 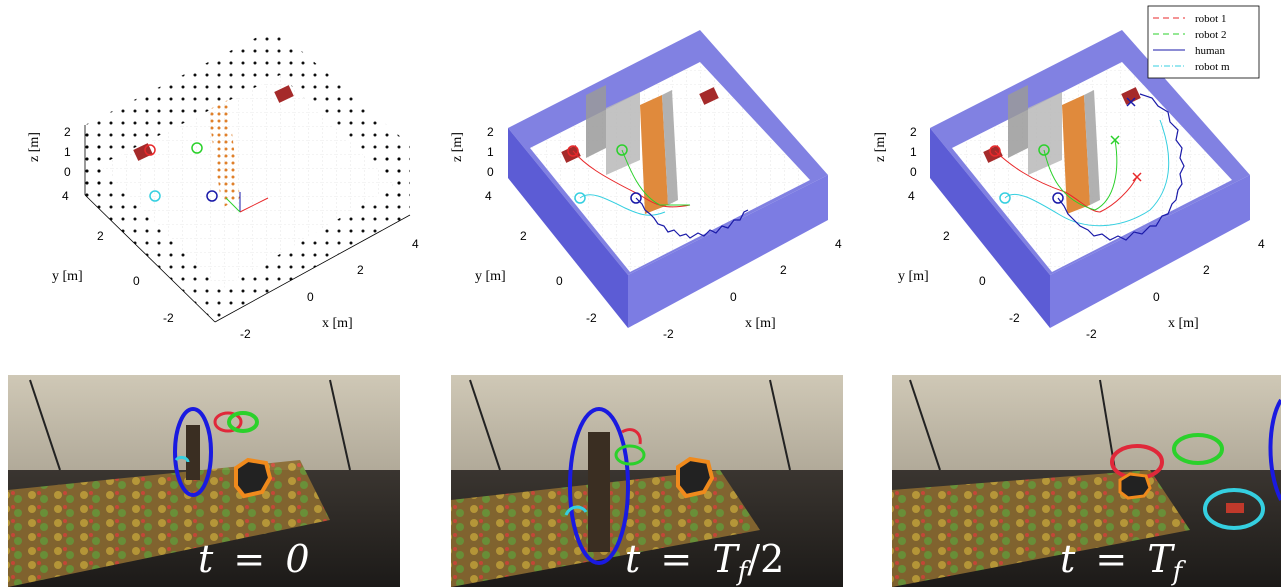 What do you see at coordinates (1115, 140) in the screenshot?
I see `robot2-end-marker` at bounding box center [1115, 140].